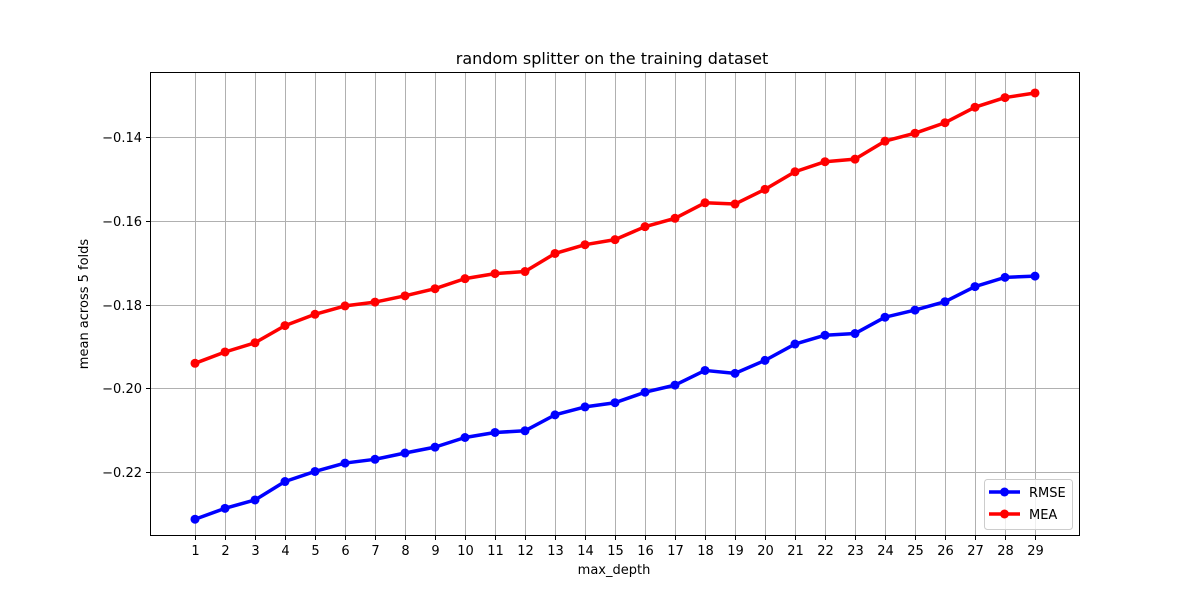 This screenshot has width=1200, height=604. Describe the element at coordinates (345, 551) in the screenshot. I see `x-tick-label: 6` at that location.